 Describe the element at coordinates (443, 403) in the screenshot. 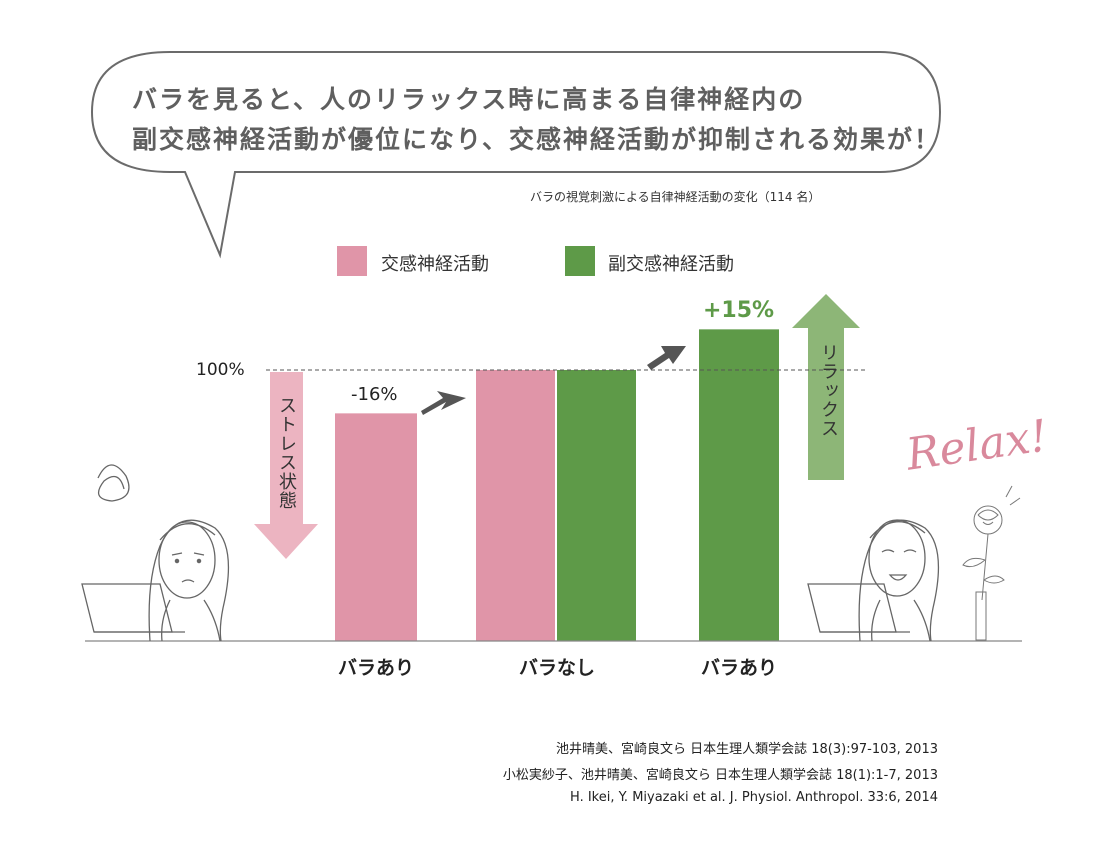

I see `decrease-pointer-arrow` at that location.